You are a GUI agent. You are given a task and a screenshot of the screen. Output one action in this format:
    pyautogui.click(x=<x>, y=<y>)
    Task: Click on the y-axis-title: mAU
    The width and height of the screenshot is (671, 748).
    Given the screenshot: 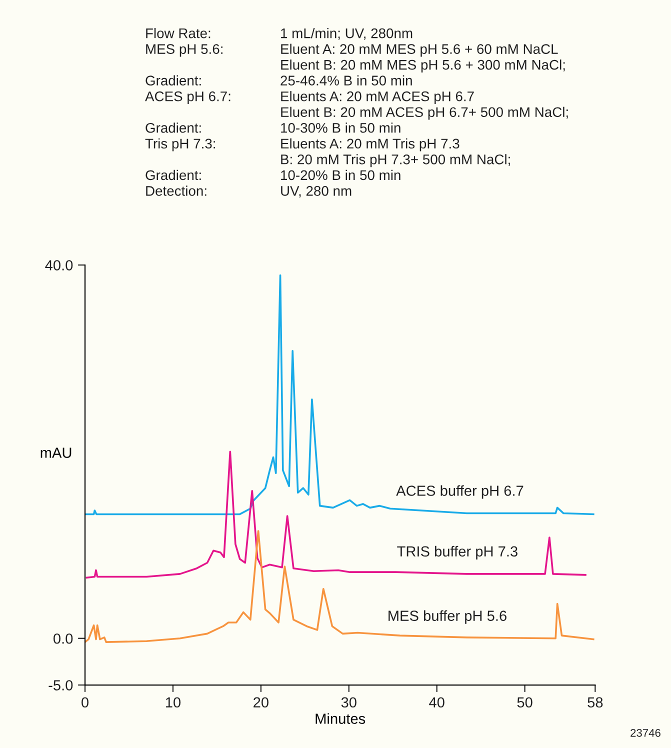 What is the action you would take?
    pyautogui.click(x=56, y=453)
    